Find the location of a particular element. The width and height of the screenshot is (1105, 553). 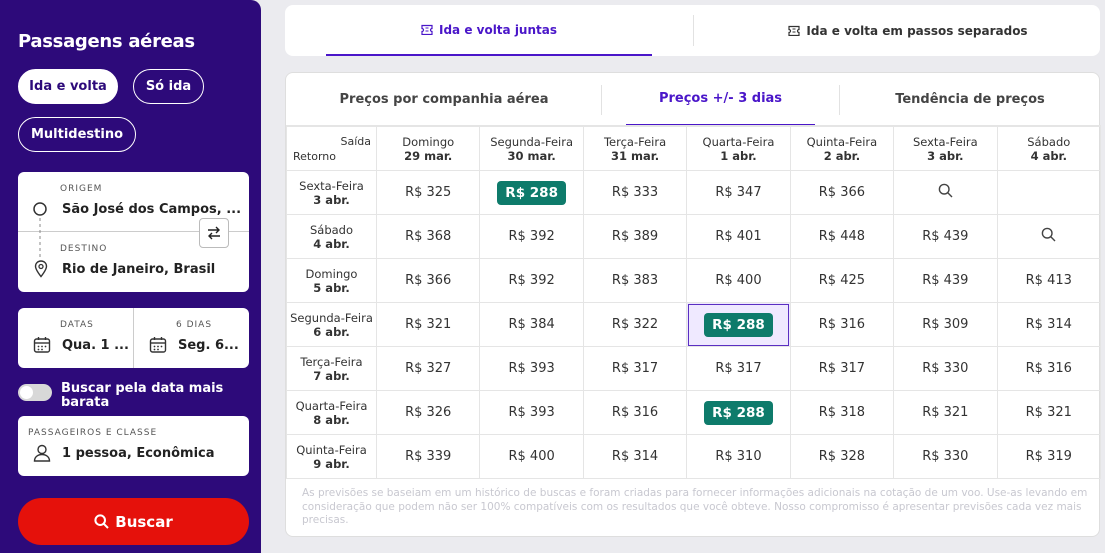

search-button: Buscar is located at coordinates (133, 521).